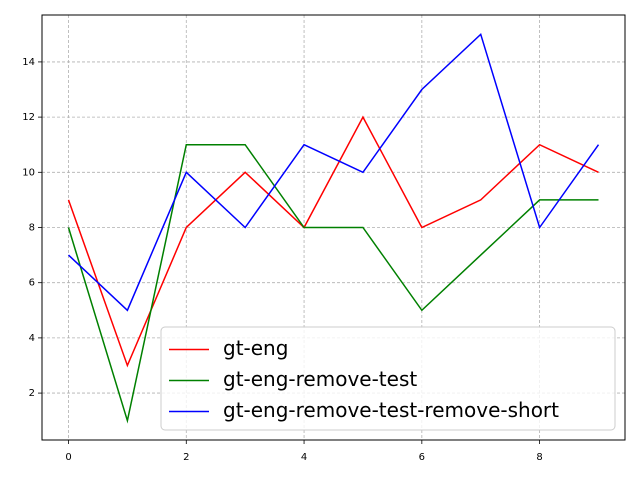  I want to click on legend-label: gt-eng-remove-test, so click(320, 379).